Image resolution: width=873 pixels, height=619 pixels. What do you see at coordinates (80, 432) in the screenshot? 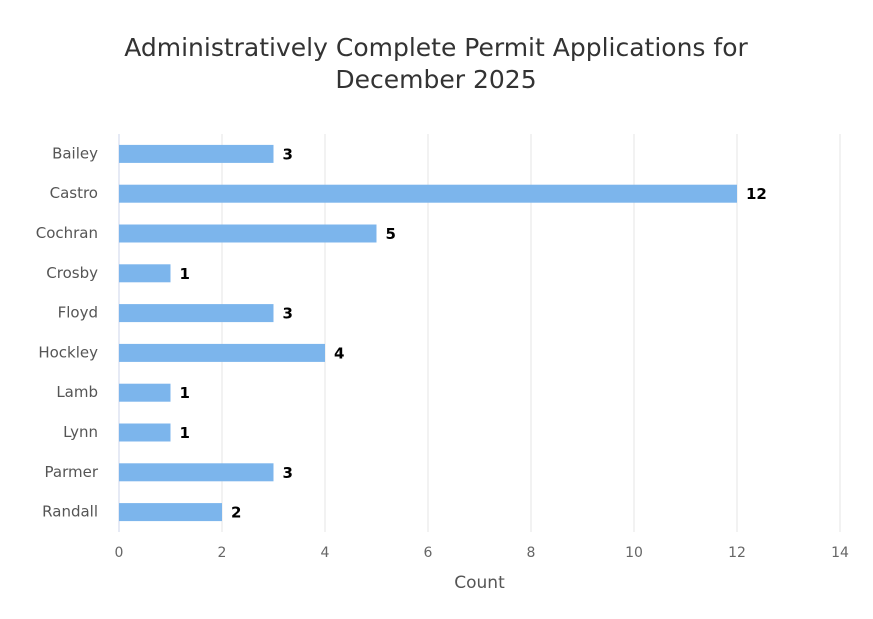
I see `y-tick-label: Lynn` at bounding box center [80, 432].